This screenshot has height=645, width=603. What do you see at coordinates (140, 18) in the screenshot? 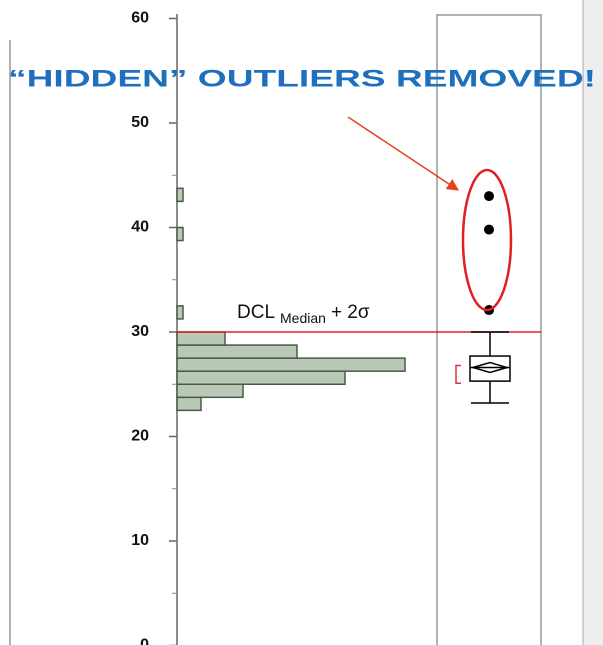
I see `y-tick-label: 60` at bounding box center [140, 18].